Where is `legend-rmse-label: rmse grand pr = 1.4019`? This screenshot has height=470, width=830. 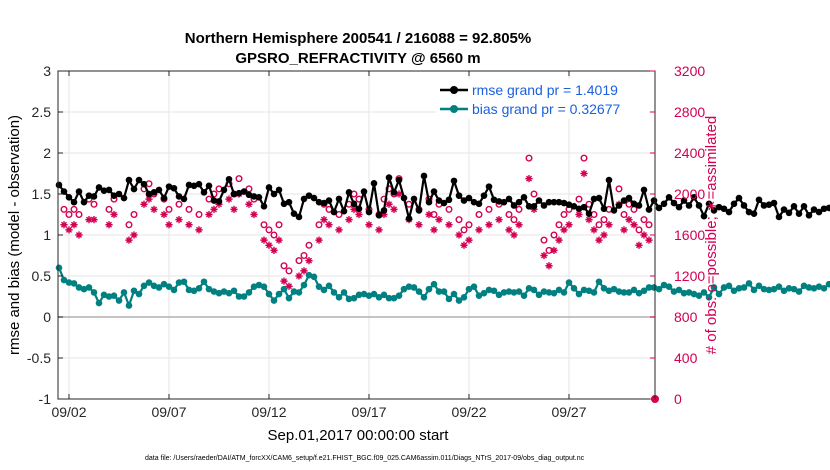 legend-rmse-label: rmse grand pr = 1.4019 is located at coordinates (545, 90).